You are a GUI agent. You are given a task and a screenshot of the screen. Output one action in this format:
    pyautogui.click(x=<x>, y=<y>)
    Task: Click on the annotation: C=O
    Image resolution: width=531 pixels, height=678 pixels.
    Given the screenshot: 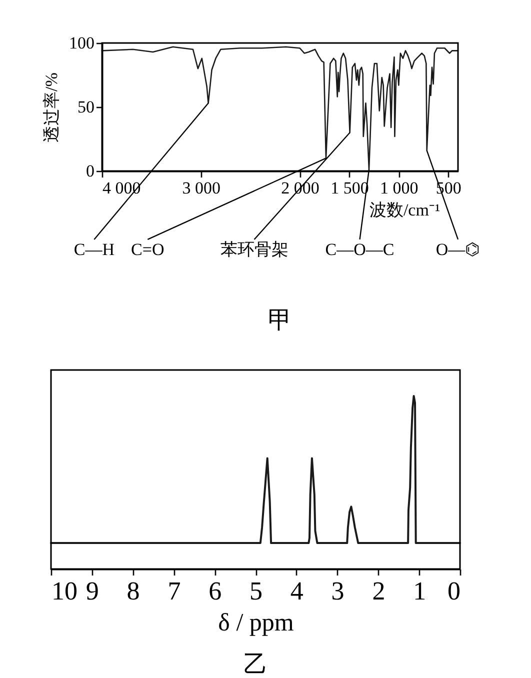 What is the action you would take?
    pyautogui.click(x=147, y=249)
    